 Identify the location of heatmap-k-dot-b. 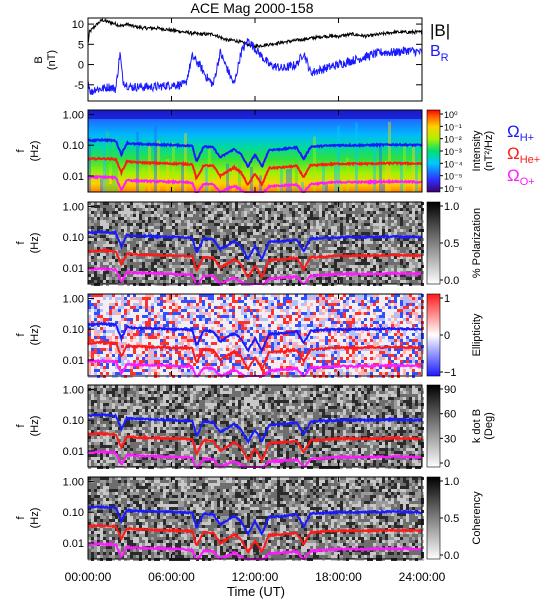
(256, 427).